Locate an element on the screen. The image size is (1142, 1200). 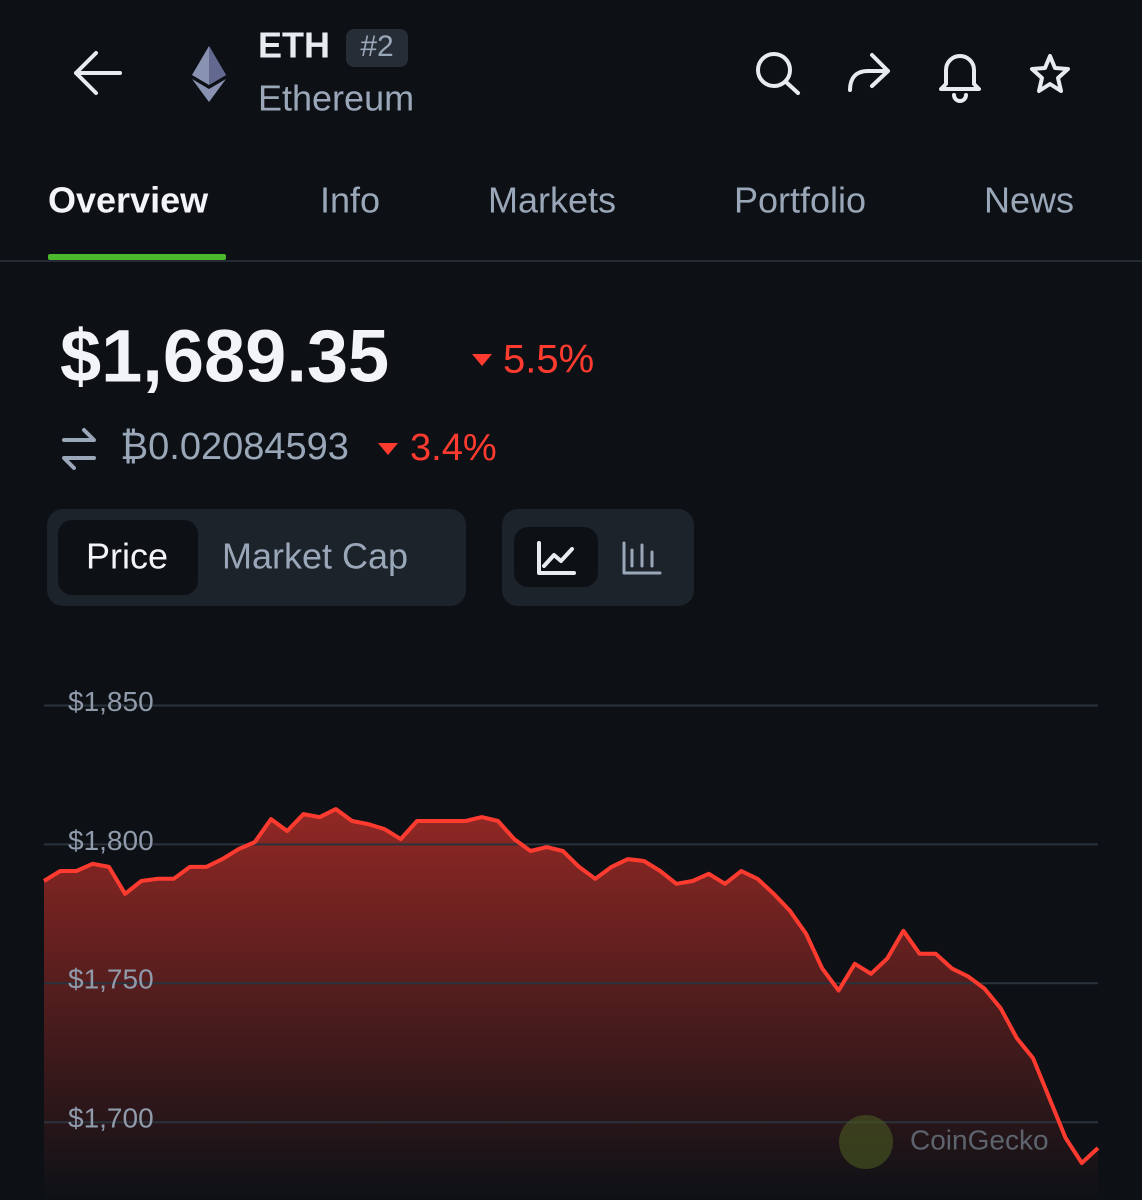
tab: News is located at coordinates (1029, 200).